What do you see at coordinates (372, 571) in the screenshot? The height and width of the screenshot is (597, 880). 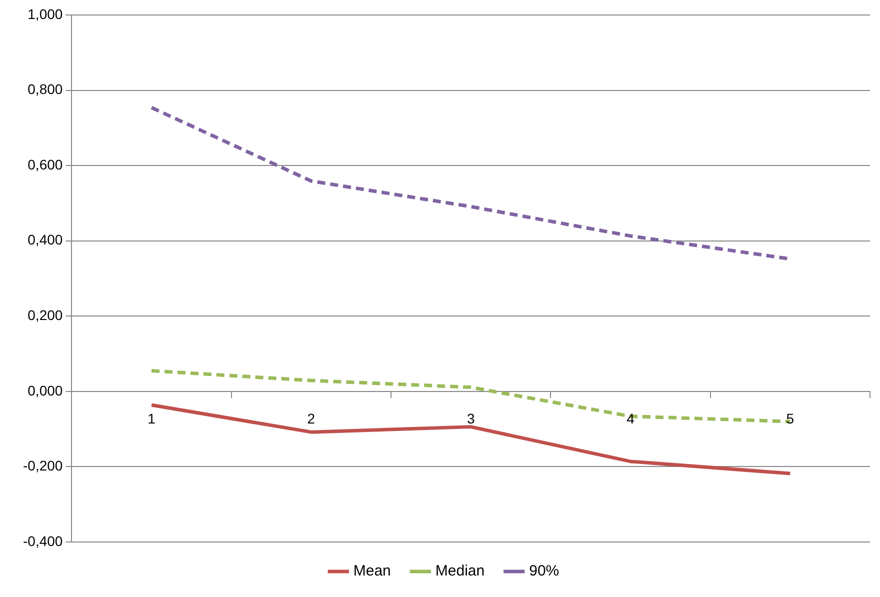 I see `legend-label: Mean` at bounding box center [372, 571].